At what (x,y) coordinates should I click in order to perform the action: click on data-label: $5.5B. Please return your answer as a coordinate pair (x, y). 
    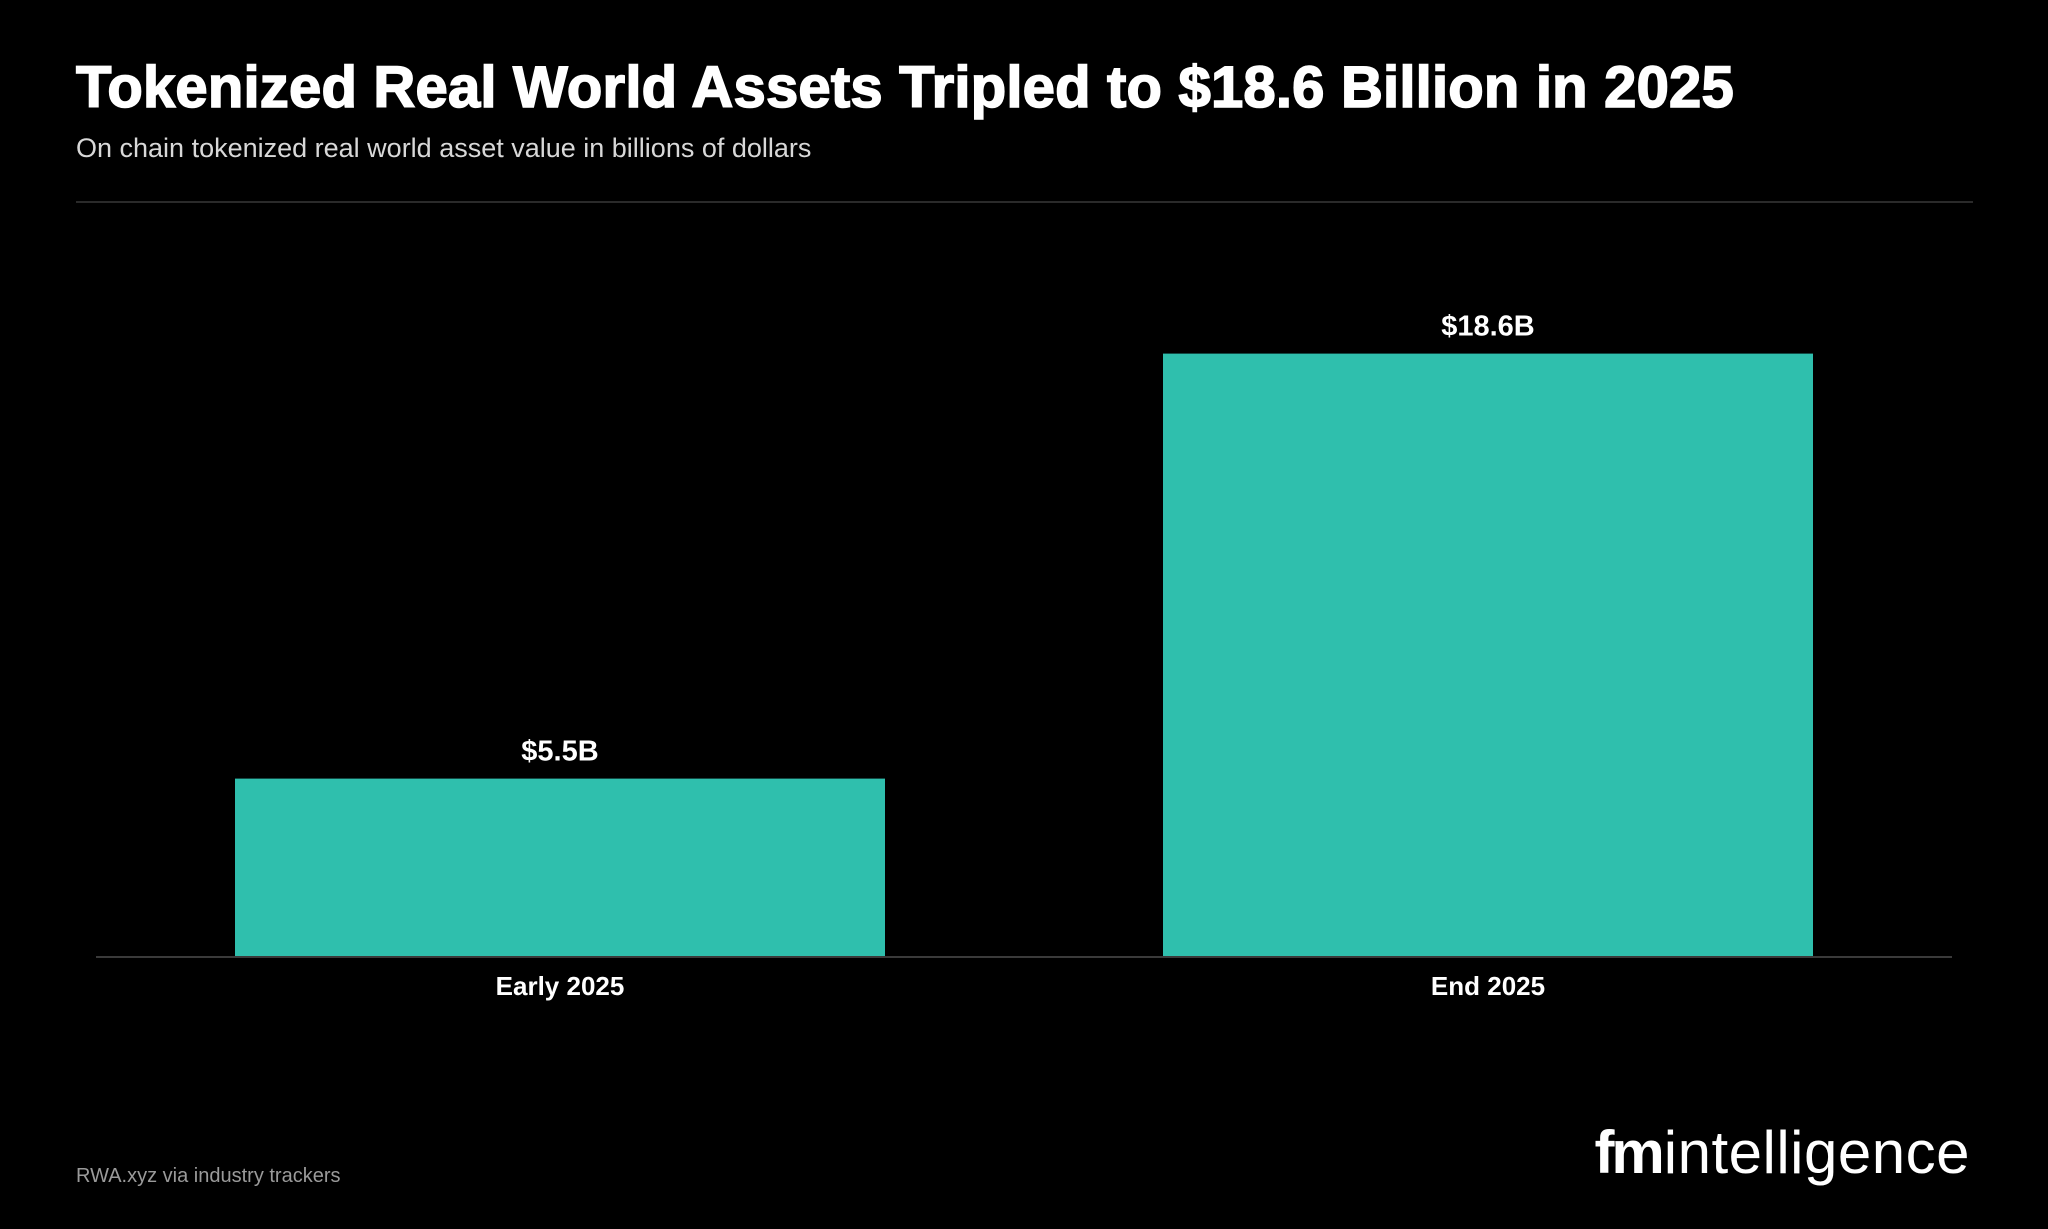
    Looking at the image, I should click on (559, 752).